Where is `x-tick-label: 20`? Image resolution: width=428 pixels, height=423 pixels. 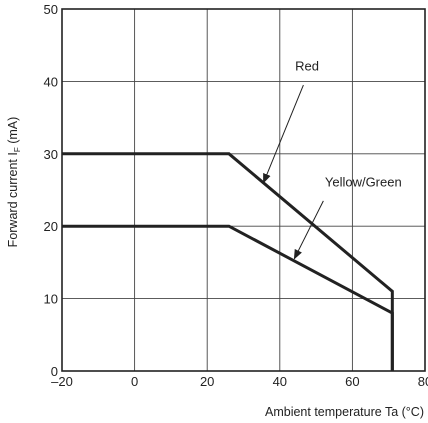 x-tick-label: 20 is located at coordinates (207, 381).